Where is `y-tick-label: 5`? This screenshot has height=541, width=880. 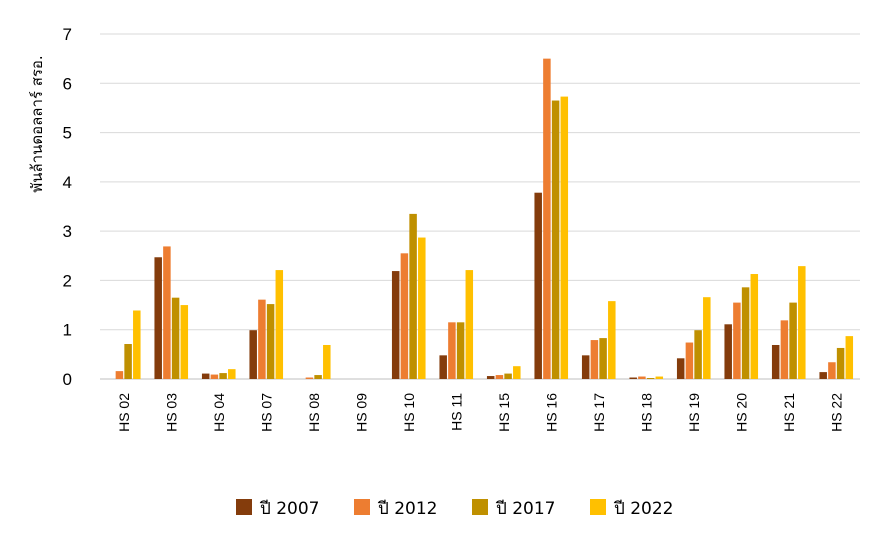
y-tick-label: 5 is located at coordinates (67, 133).